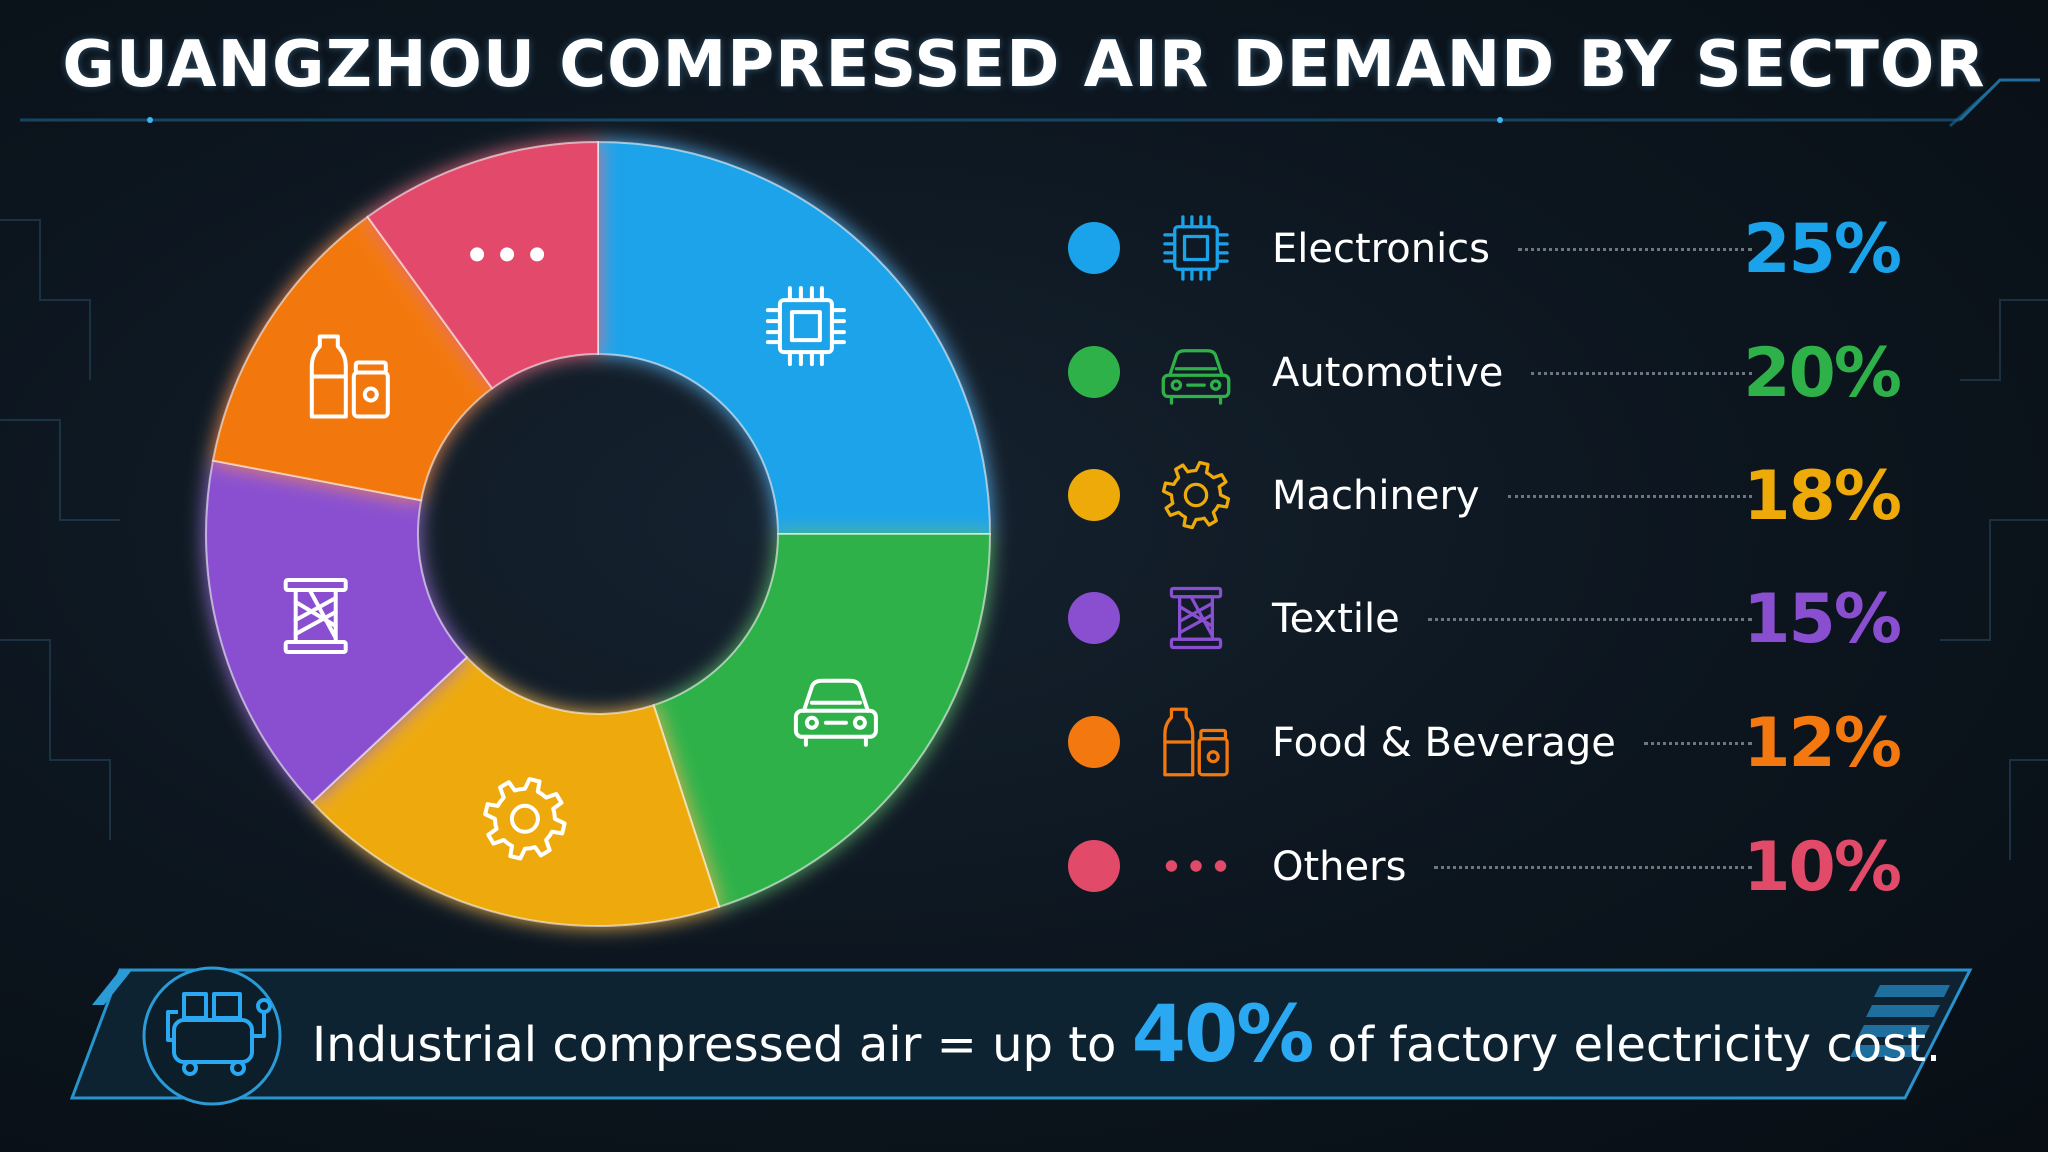 Image resolution: width=2048 pixels, height=1152 pixels. Describe the element at coordinates (1481, 495) in the screenshot. I see `legend-item-machinery: Machinery 18%` at that location.